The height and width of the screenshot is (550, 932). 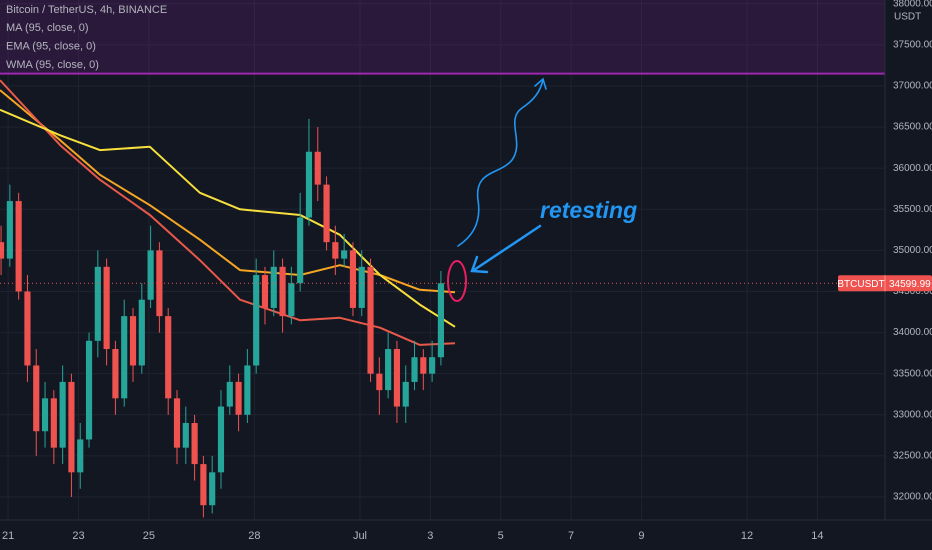 I want to click on highlight-ellipse, so click(x=457, y=281).